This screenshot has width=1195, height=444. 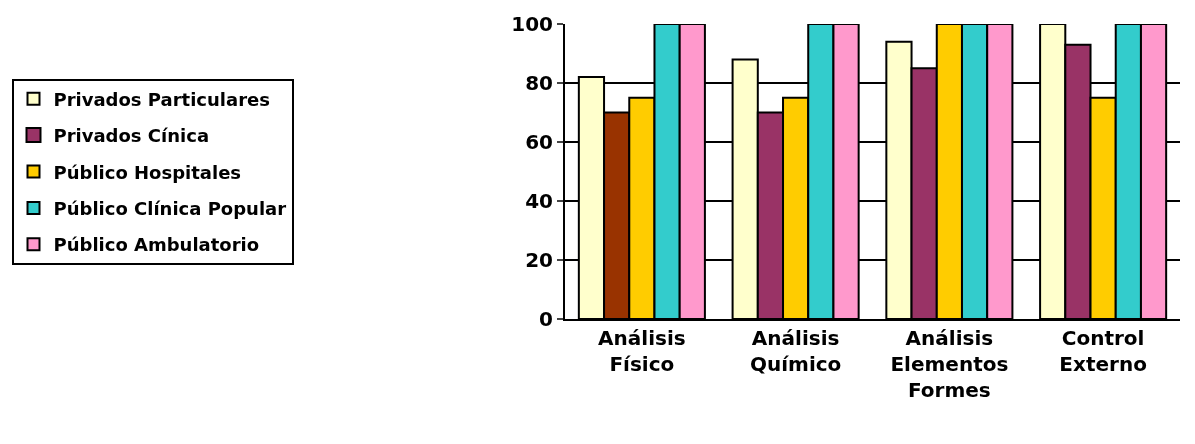 What do you see at coordinates (949, 364) in the screenshot?
I see `x-tick-label: Análisis Elementos Formes` at bounding box center [949, 364].